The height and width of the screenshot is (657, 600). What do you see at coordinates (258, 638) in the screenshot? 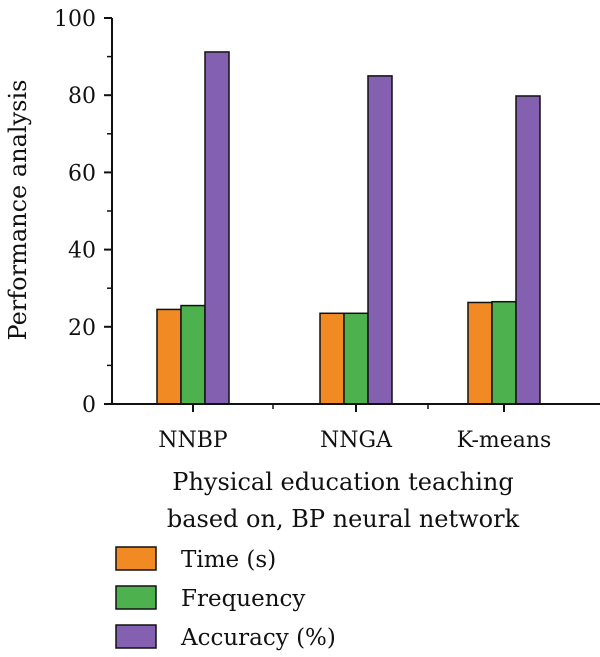
I see `legend-label: Accuracy (%)` at bounding box center [258, 638].